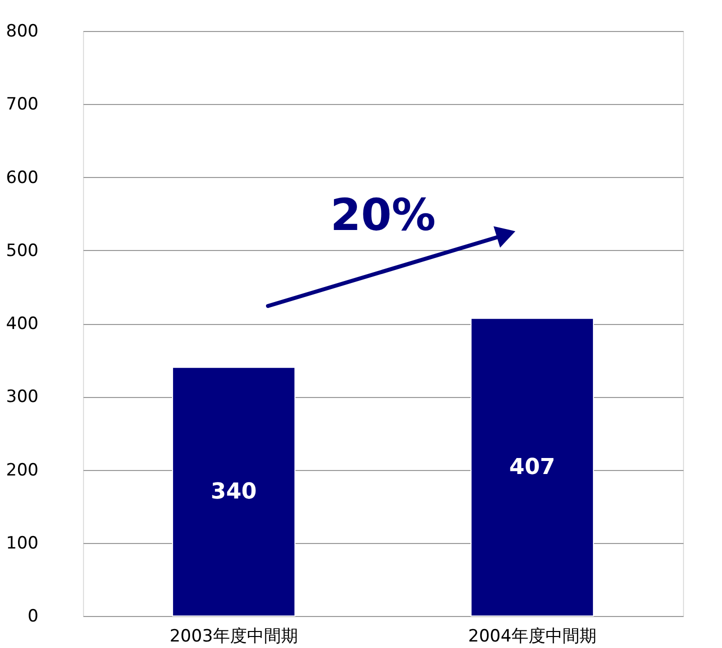 The image size is (722, 648). Describe the element at coordinates (22, 324) in the screenshot. I see `y-tick-label: 400` at that location.